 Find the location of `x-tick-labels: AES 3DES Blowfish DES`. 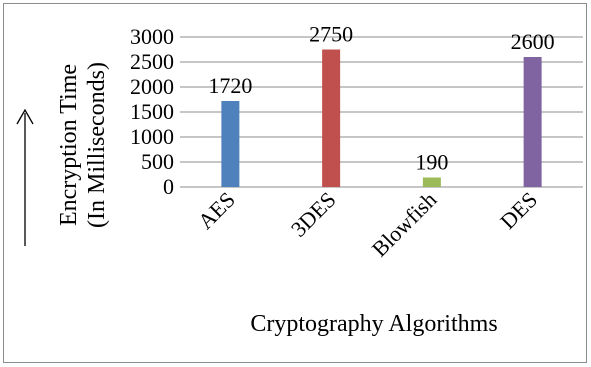

x-tick-labels: AES 3DES Blowfish DES is located at coordinates (367, 224).